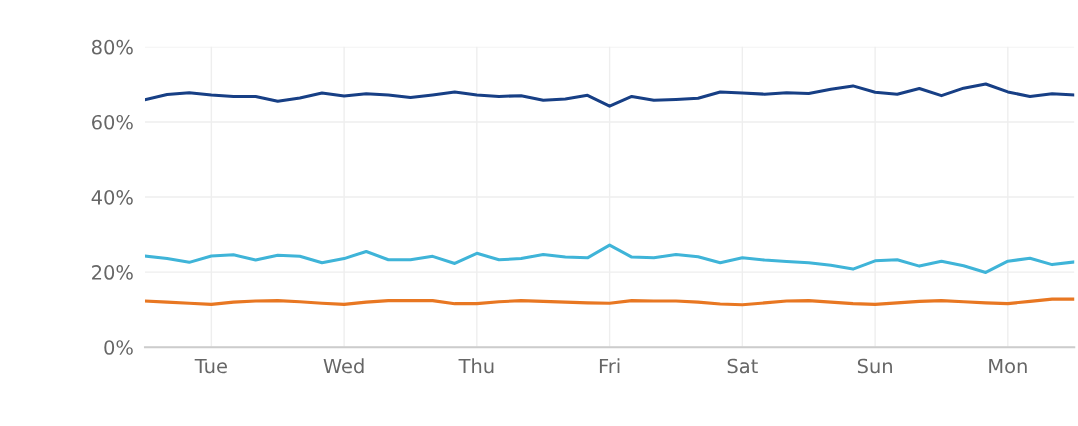 Image resolution: width=1078 pixels, height=426 pixels. Describe the element at coordinates (210, 366) in the screenshot. I see `x-tick-label: Tue` at that location.